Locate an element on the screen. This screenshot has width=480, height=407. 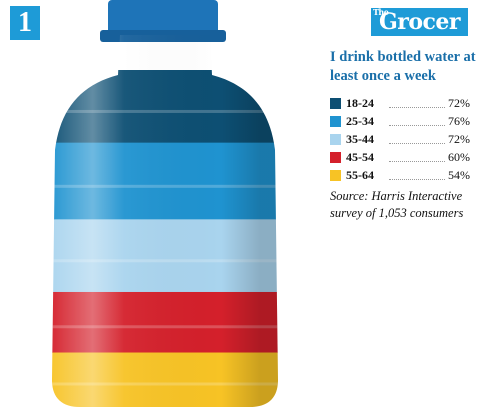
legend-label: 25-34 is located at coordinates (360, 120).